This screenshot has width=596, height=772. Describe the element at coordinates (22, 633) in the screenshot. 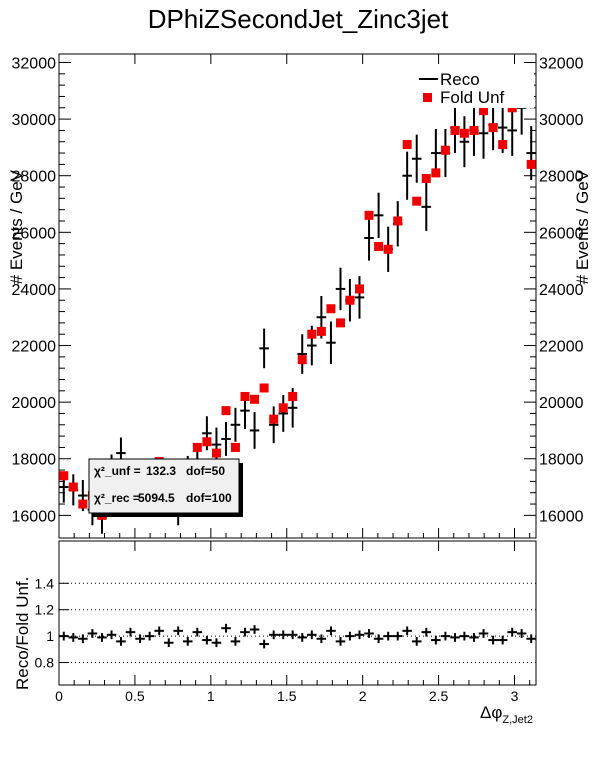

I see `ratio-ylabel: Reco/Fold Unf.` at that location.